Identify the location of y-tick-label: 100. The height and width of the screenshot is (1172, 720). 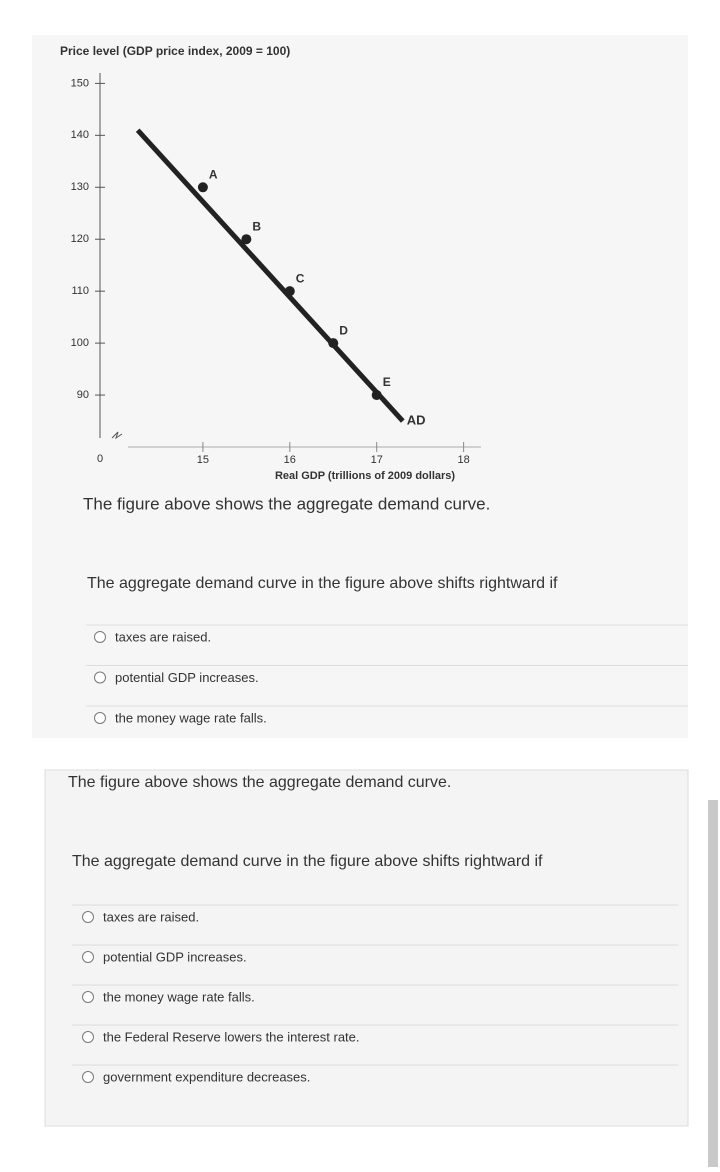
(80, 343).